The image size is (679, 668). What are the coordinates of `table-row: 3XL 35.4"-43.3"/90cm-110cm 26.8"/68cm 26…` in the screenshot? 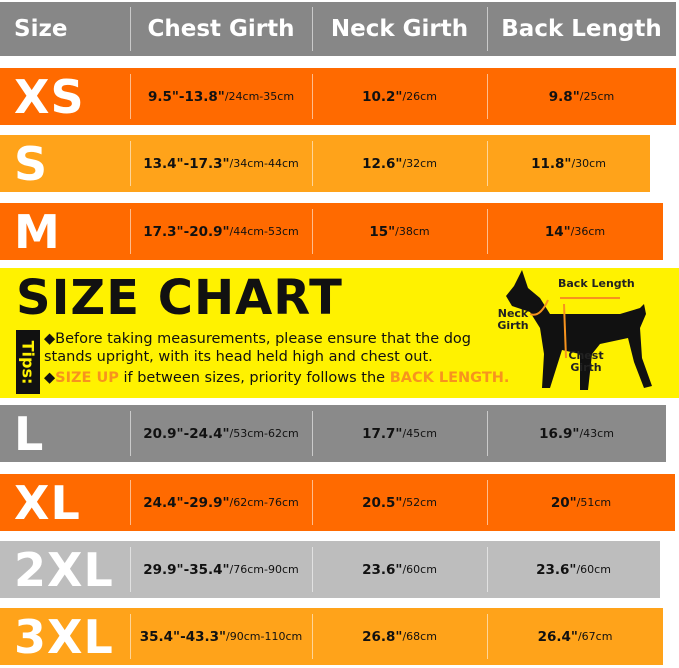 It's located at (331, 636).